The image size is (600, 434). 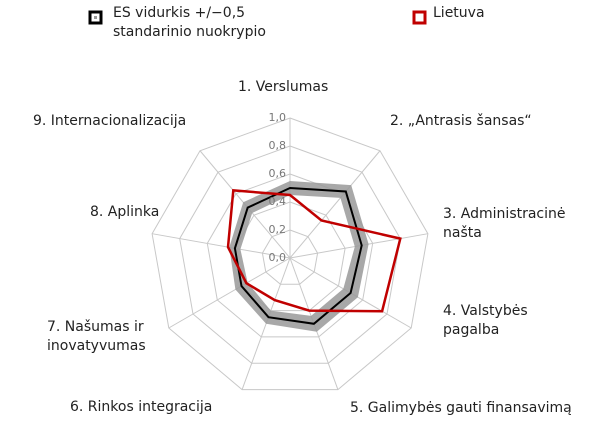 I want to click on category-label: 6. Rinkos integracija, so click(x=141, y=407).